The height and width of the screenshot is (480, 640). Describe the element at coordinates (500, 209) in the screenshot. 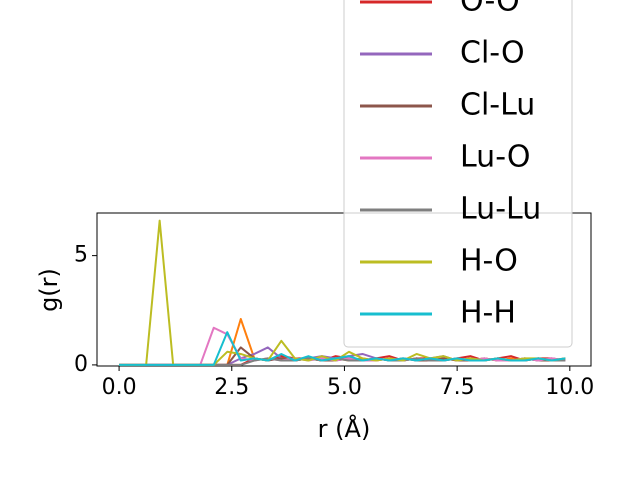

I see `legend-label: Lu-Lu` at that location.